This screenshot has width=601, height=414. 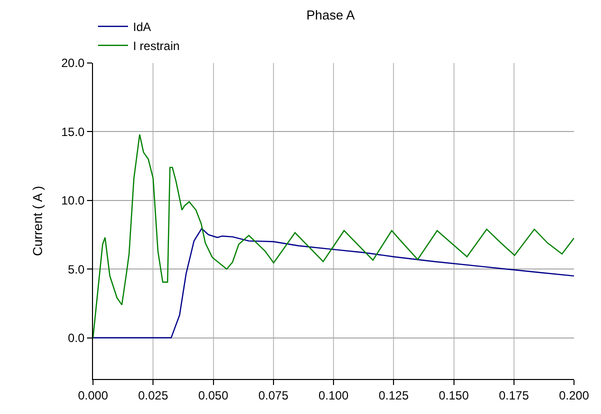 What do you see at coordinates (153, 395) in the screenshot?
I see `x-tick-label: 0.025` at bounding box center [153, 395].